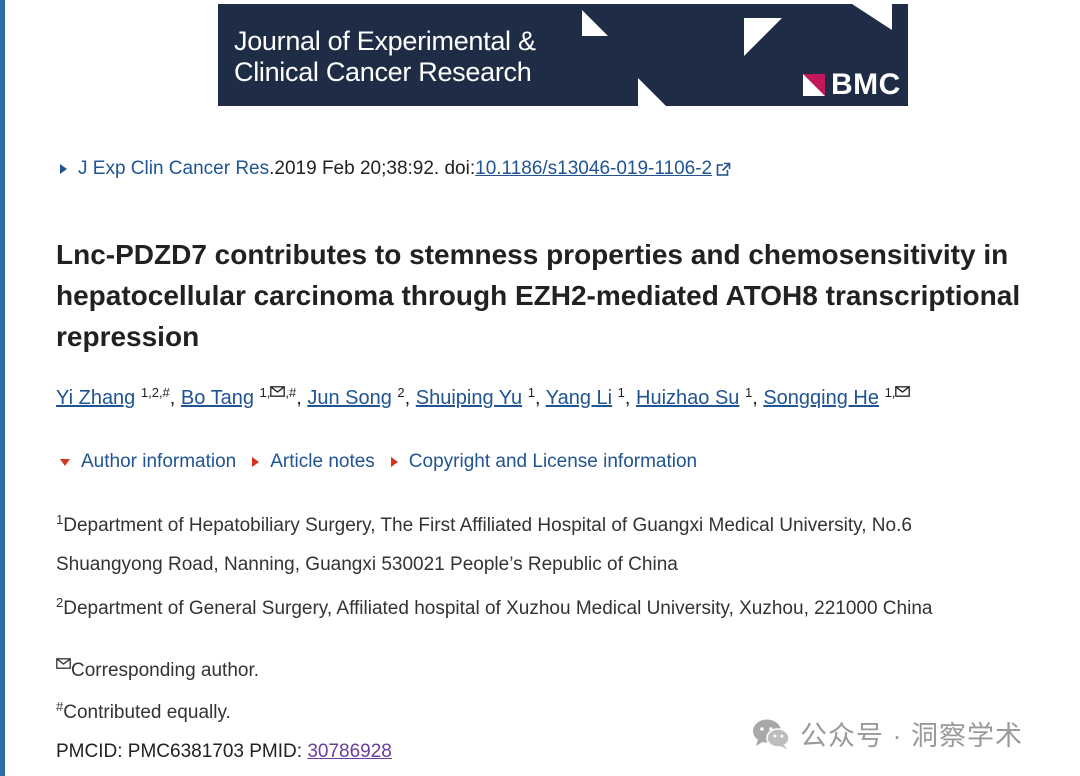 The image size is (1080, 776). What do you see at coordinates (155, 392) in the screenshot?
I see `author-affiliation-sup: 1,2,#` at bounding box center [155, 392].